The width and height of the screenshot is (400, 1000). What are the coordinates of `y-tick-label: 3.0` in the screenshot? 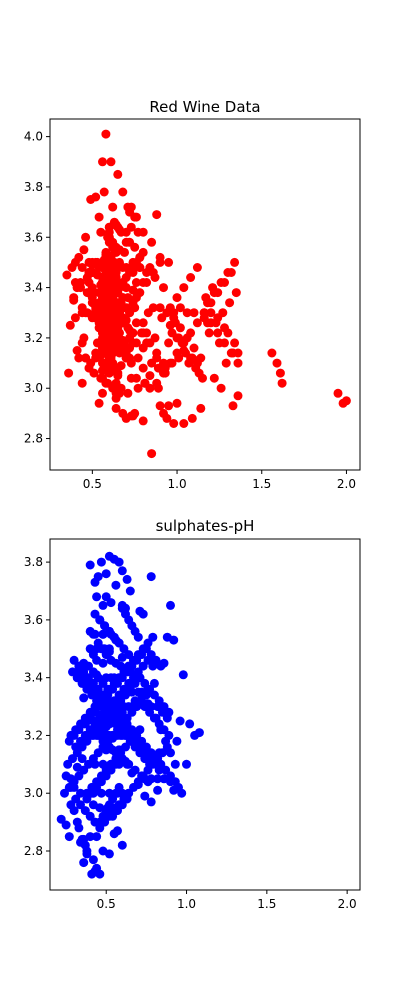 It's located at (33, 793).